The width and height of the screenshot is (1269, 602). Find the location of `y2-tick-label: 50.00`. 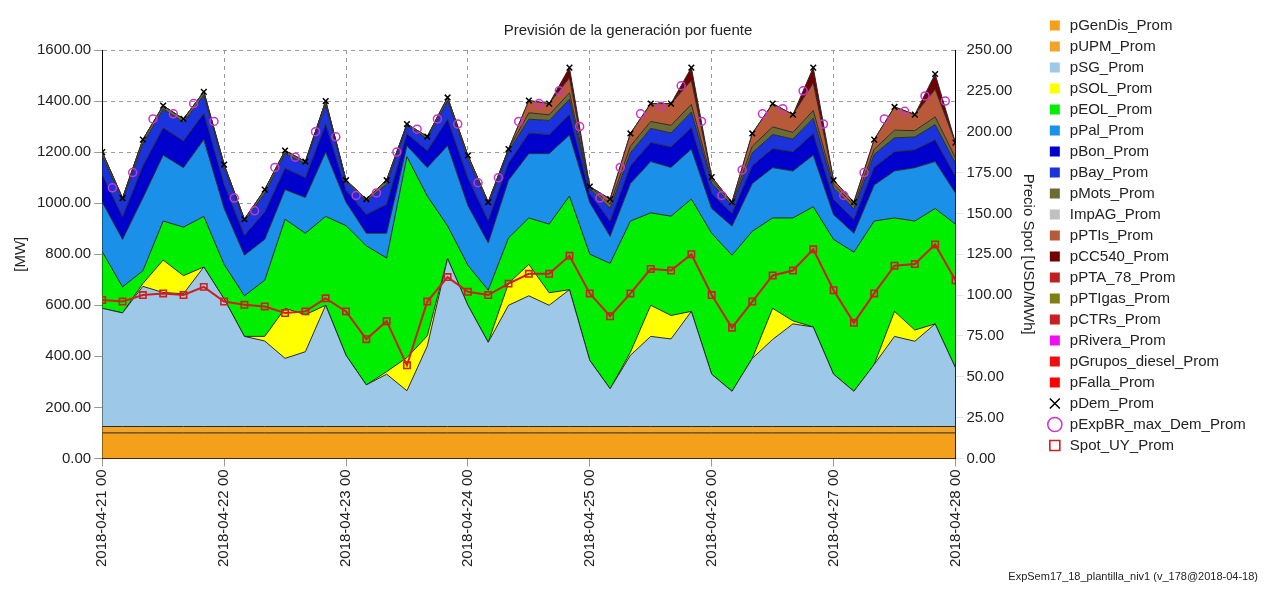

y2-tick-label: 50.00 is located at coordinates (985, 375).